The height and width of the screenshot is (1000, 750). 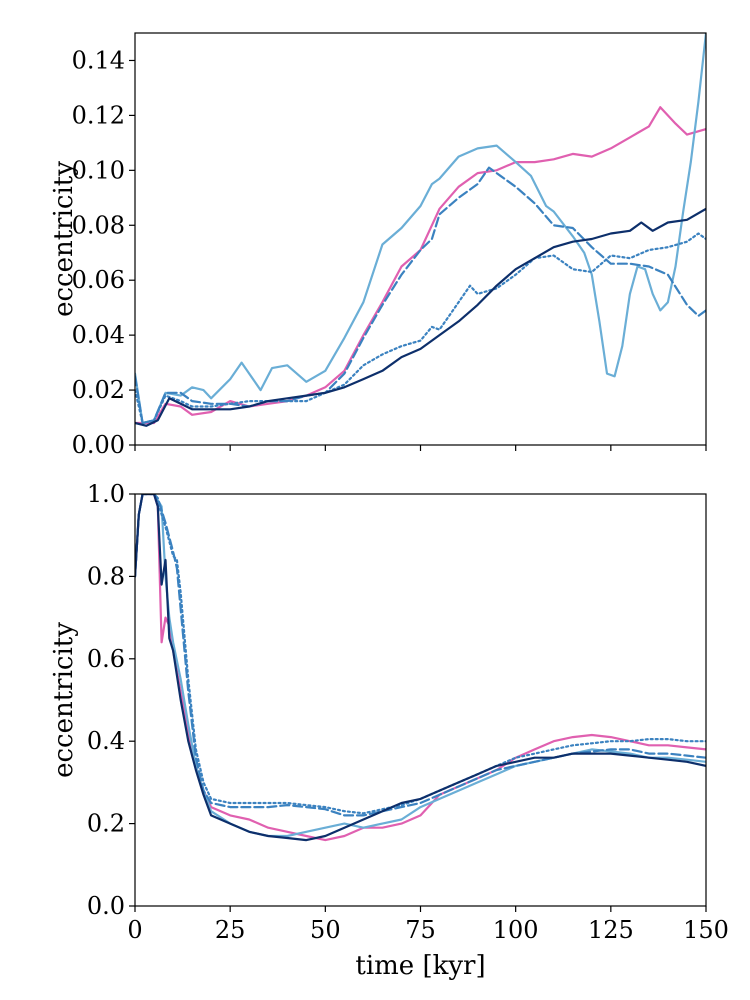 What do you see at coordinates (98, 115) in the screenshot?
I see `y-tick-label: 0.12` at bounding box center [98, 115].